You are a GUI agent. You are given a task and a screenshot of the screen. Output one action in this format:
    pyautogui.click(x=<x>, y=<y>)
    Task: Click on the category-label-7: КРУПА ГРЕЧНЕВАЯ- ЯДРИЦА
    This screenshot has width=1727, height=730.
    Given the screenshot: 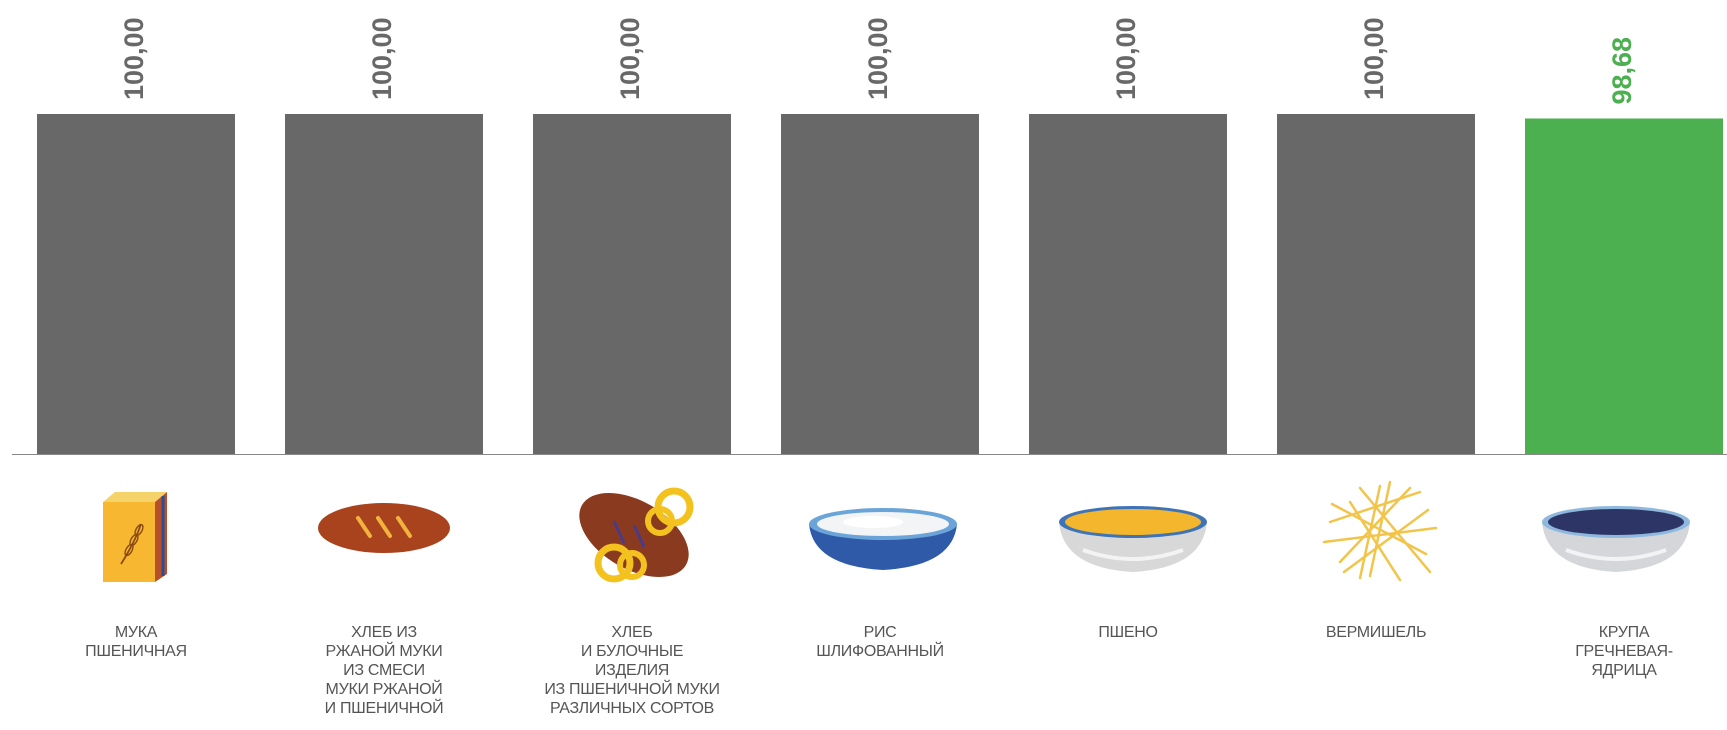 What is the action you would take?
    pyautogui.click(x=1624, y=651)
    